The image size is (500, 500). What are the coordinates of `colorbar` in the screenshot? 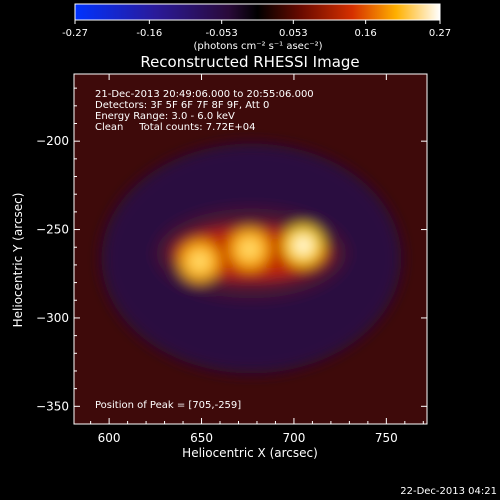 It's located at (257, 12).